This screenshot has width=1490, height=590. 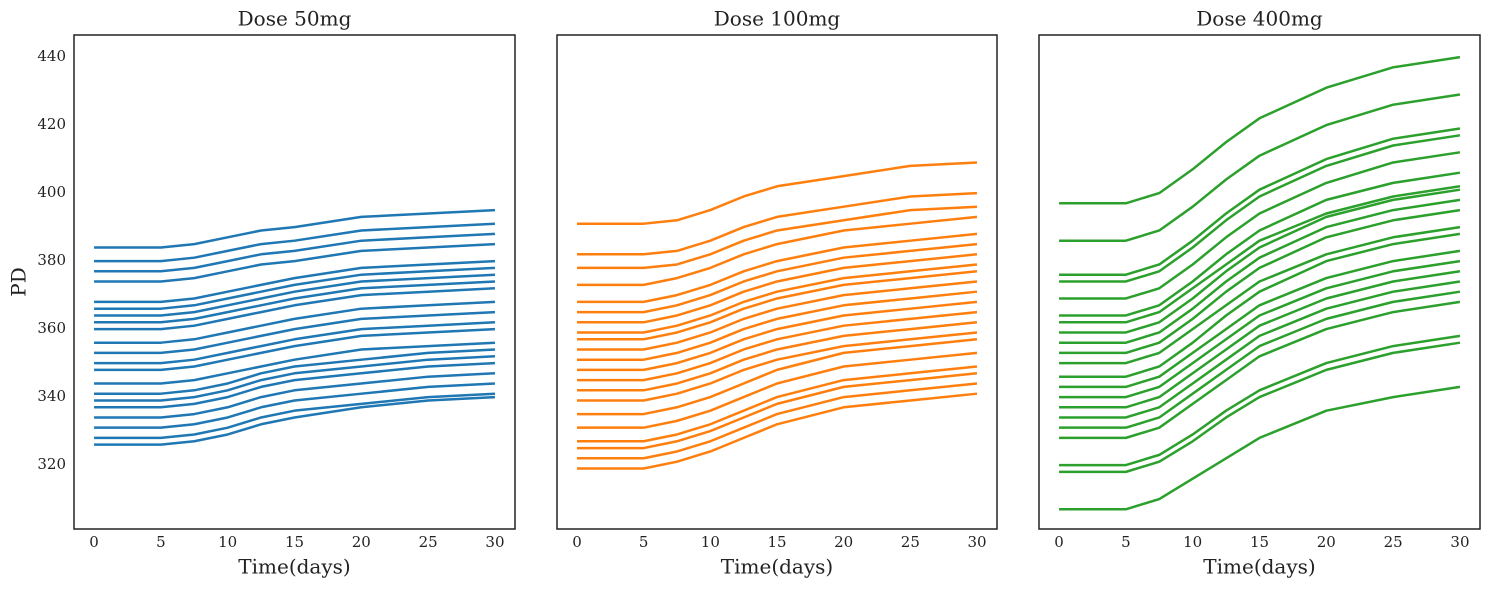 What do you see at coordinates (51, 328) in the screenshot?
I see `y-tick-label: 360` at bounding box center [51, 328].